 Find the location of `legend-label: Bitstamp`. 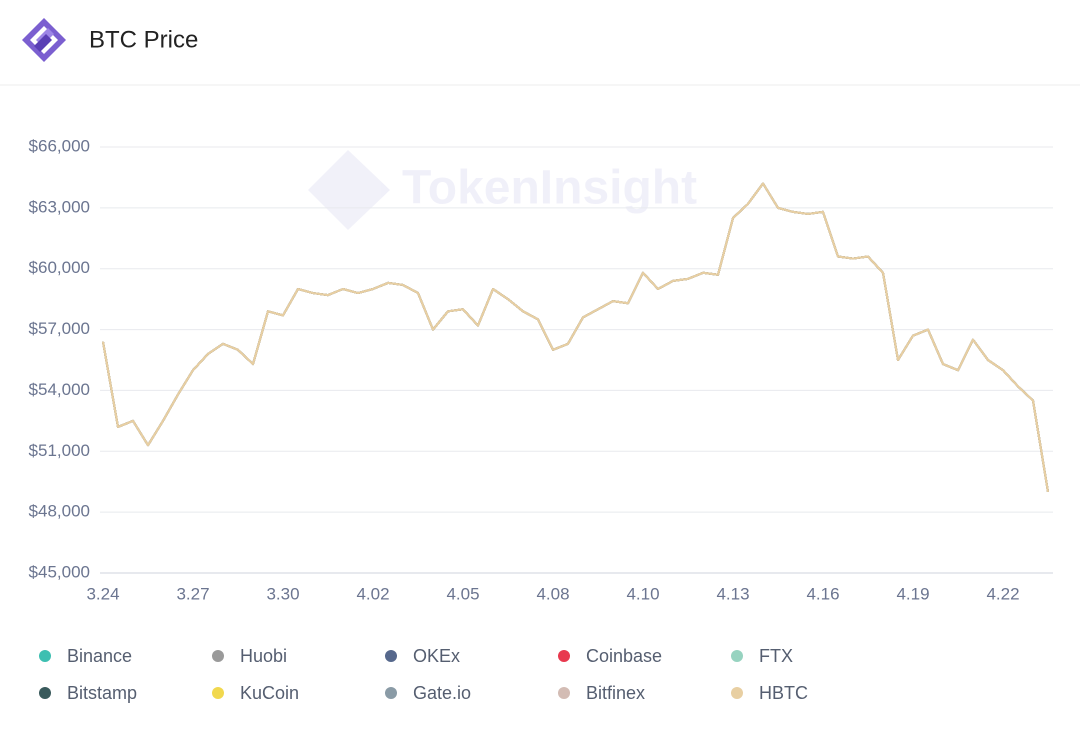

legend-label: Bitstamp is located at coordinates (102, 693).